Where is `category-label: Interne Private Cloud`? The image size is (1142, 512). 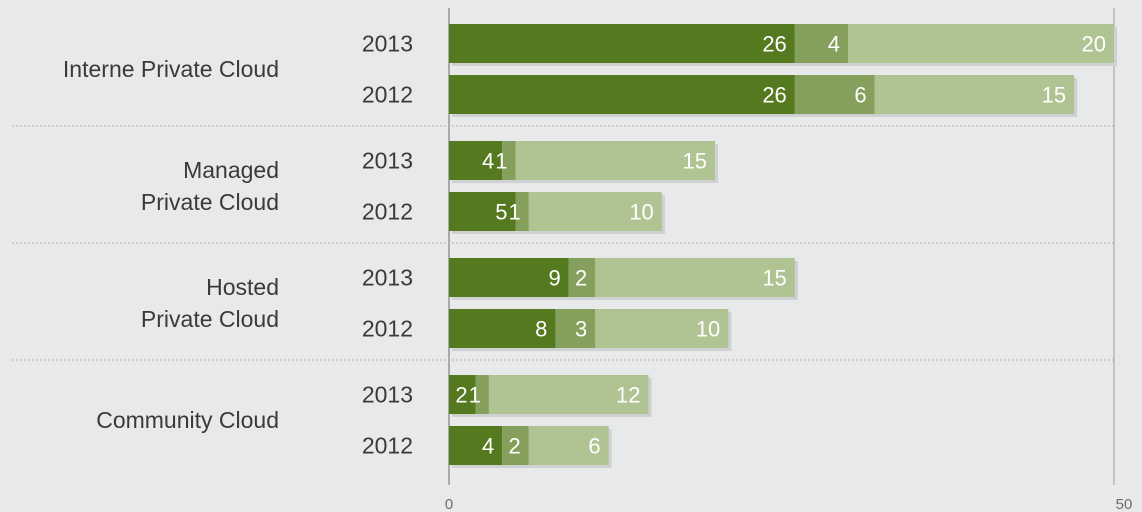
category-label: Interne Private Cloud is located at coordinates (170, 69).